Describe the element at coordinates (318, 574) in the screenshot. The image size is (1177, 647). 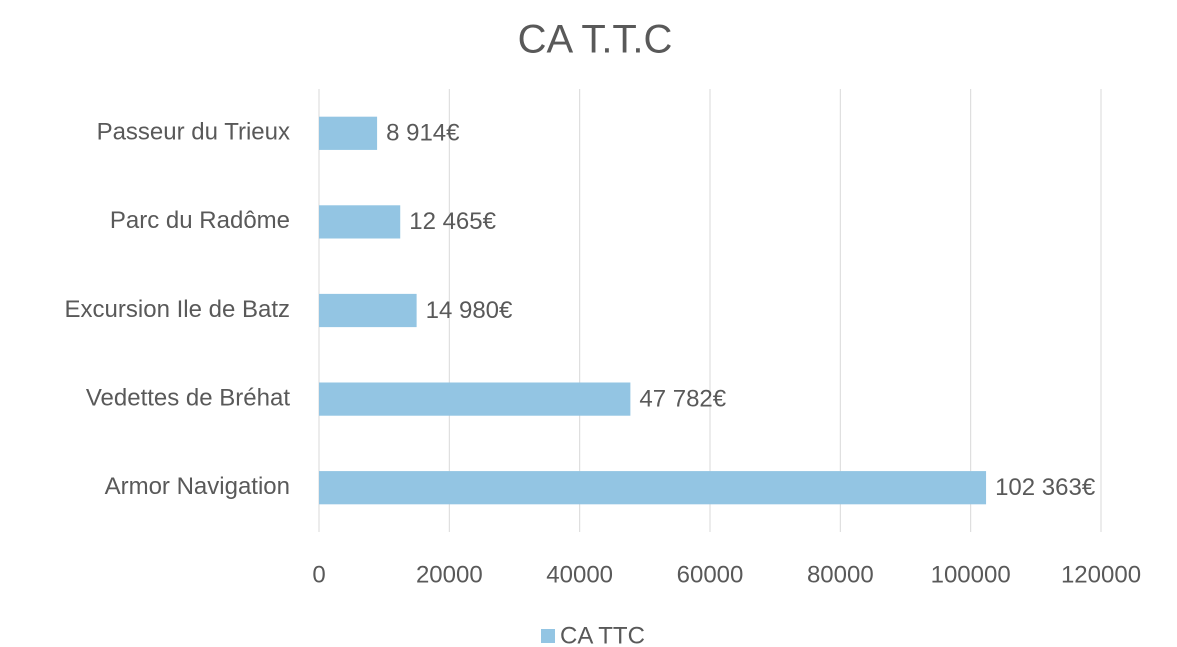
I see `x-tick-label: 0` at that location.